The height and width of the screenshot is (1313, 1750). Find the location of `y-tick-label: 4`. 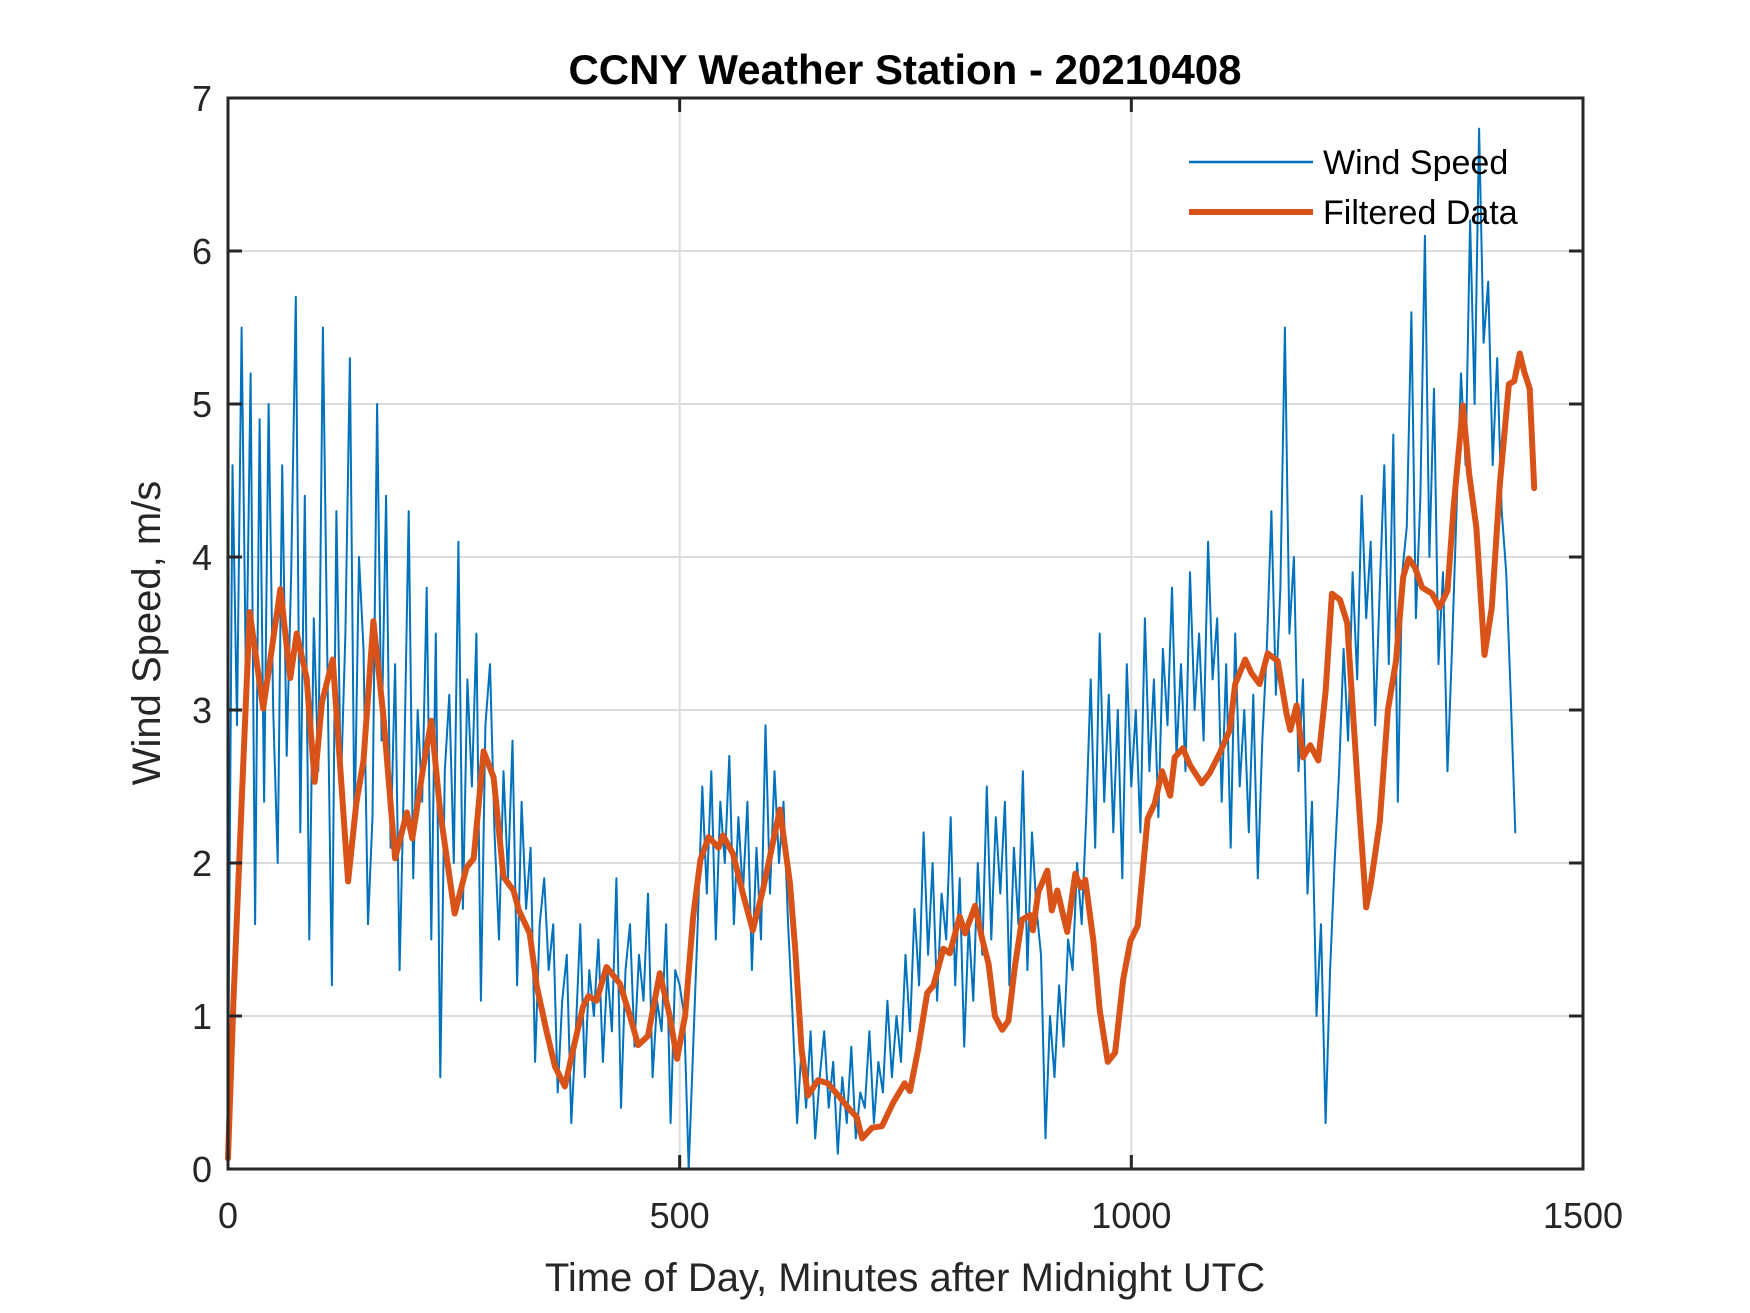

y-tick-label: 4 is located at coordinates (202, 557).